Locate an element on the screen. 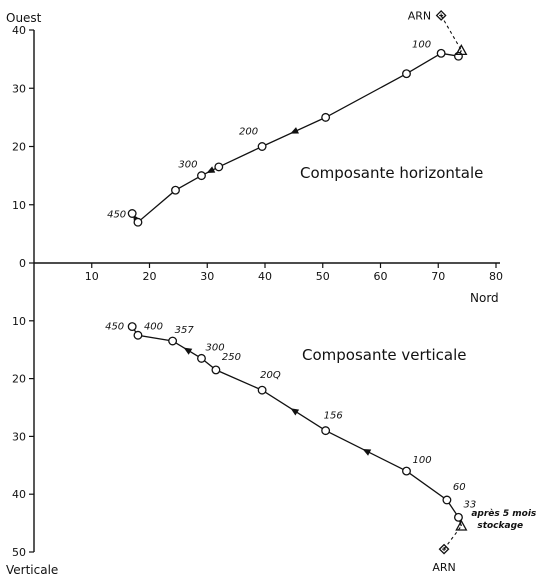 The width and height of the screenshot is (550, 583). vertical-step-label: 357 is located at coordinates (185, 330).